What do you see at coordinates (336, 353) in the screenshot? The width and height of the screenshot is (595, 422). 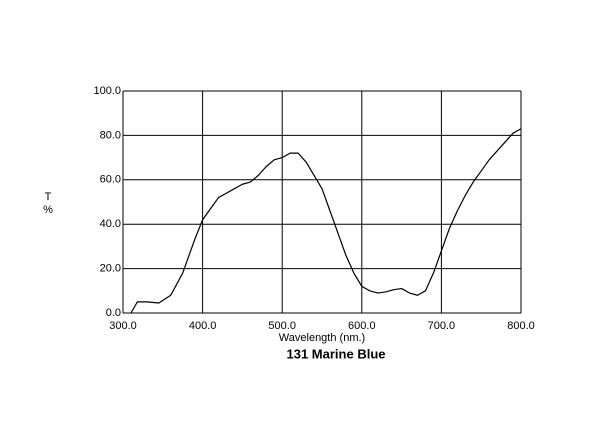 I see `chart-title: 131 Marine Blue` at bounding box center [336, 353].